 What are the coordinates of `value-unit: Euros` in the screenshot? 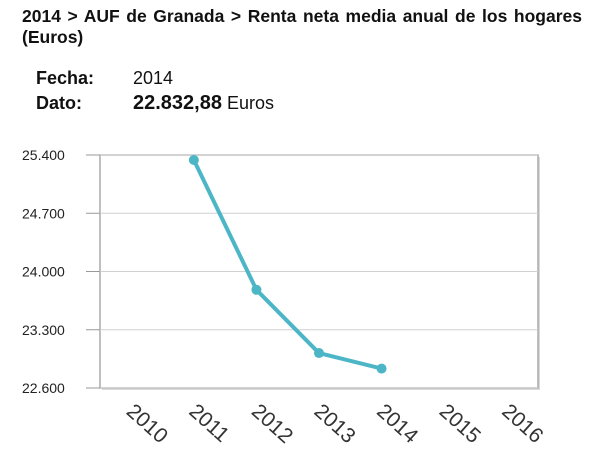 It's located at (251, 103).